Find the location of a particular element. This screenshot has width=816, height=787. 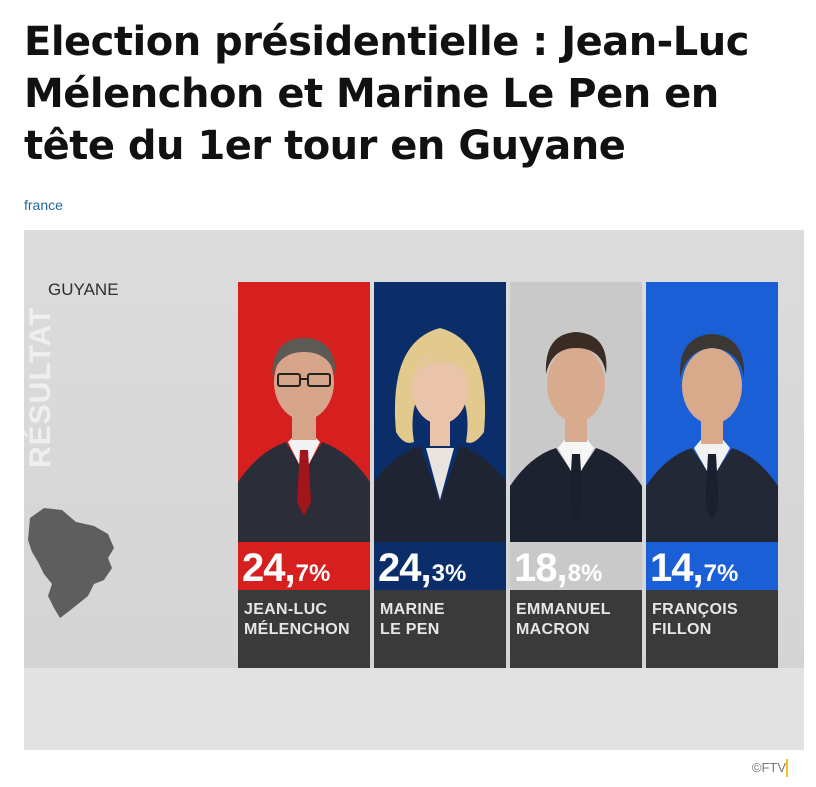

candidate-score: 24, 3% is located at coordinates (440, 566).